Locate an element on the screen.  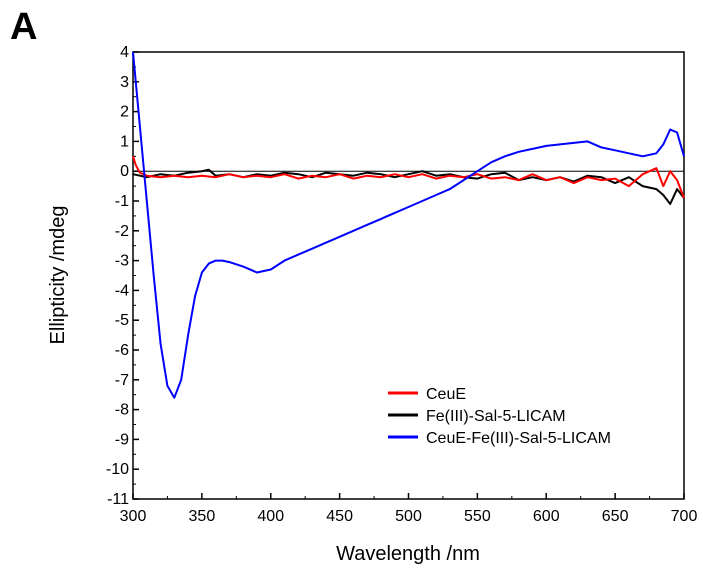
x-tick-label: 300 is located at coordinates (133, 516).